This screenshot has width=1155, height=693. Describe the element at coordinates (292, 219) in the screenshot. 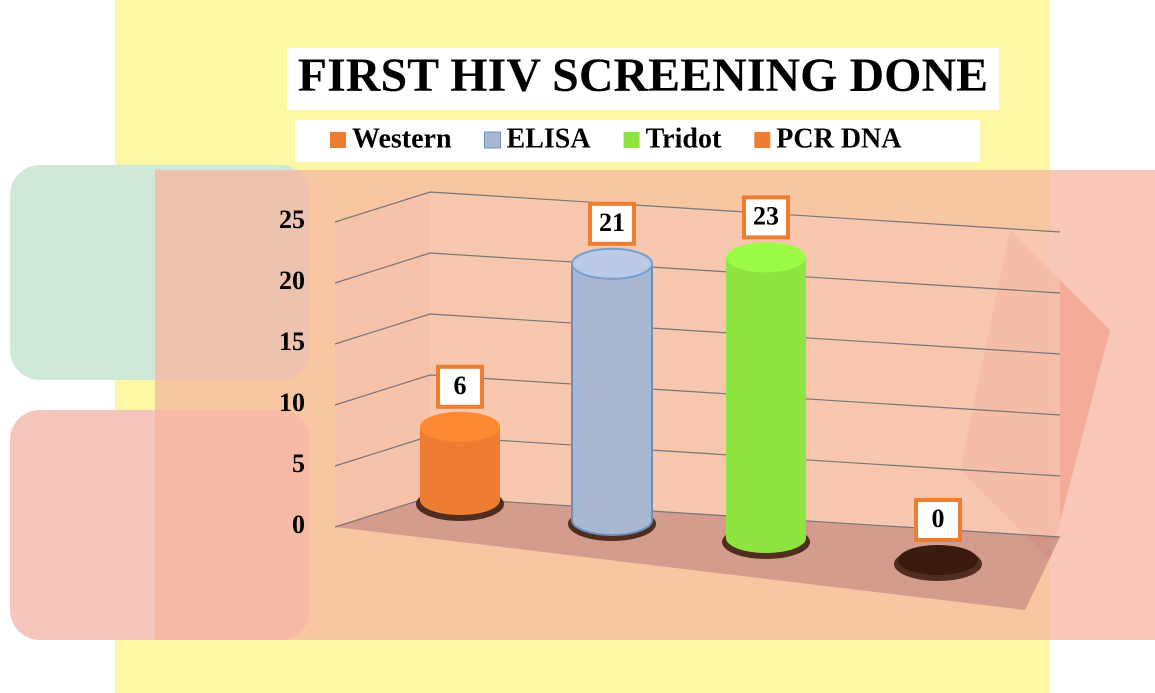

I see `y-tick-label: 25` at that location.